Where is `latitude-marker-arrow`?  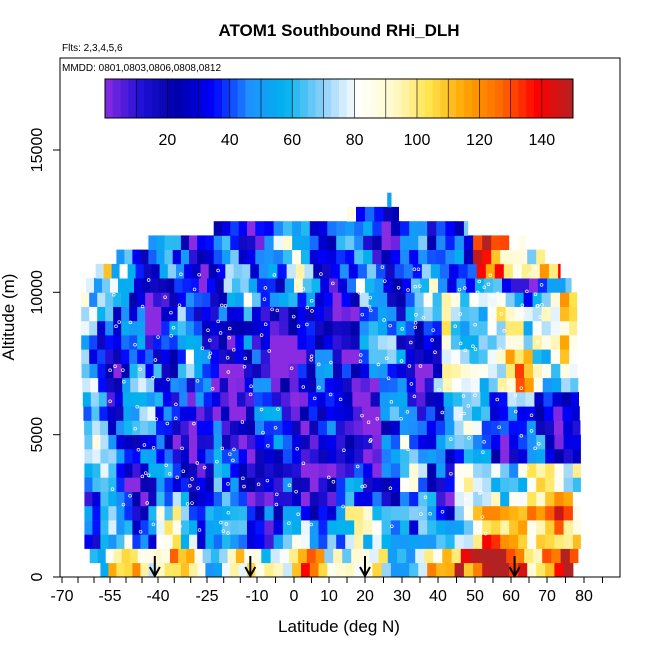
latitude-marker-arrow is located at coordinates (154, 567).